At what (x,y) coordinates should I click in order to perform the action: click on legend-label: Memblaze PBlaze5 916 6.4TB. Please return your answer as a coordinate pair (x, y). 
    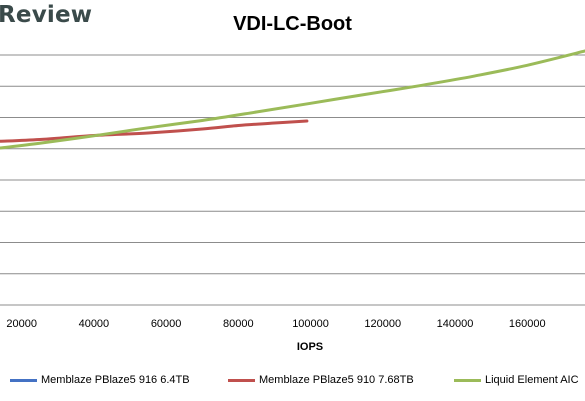
    Looking at the image, I should click on (115, 380).